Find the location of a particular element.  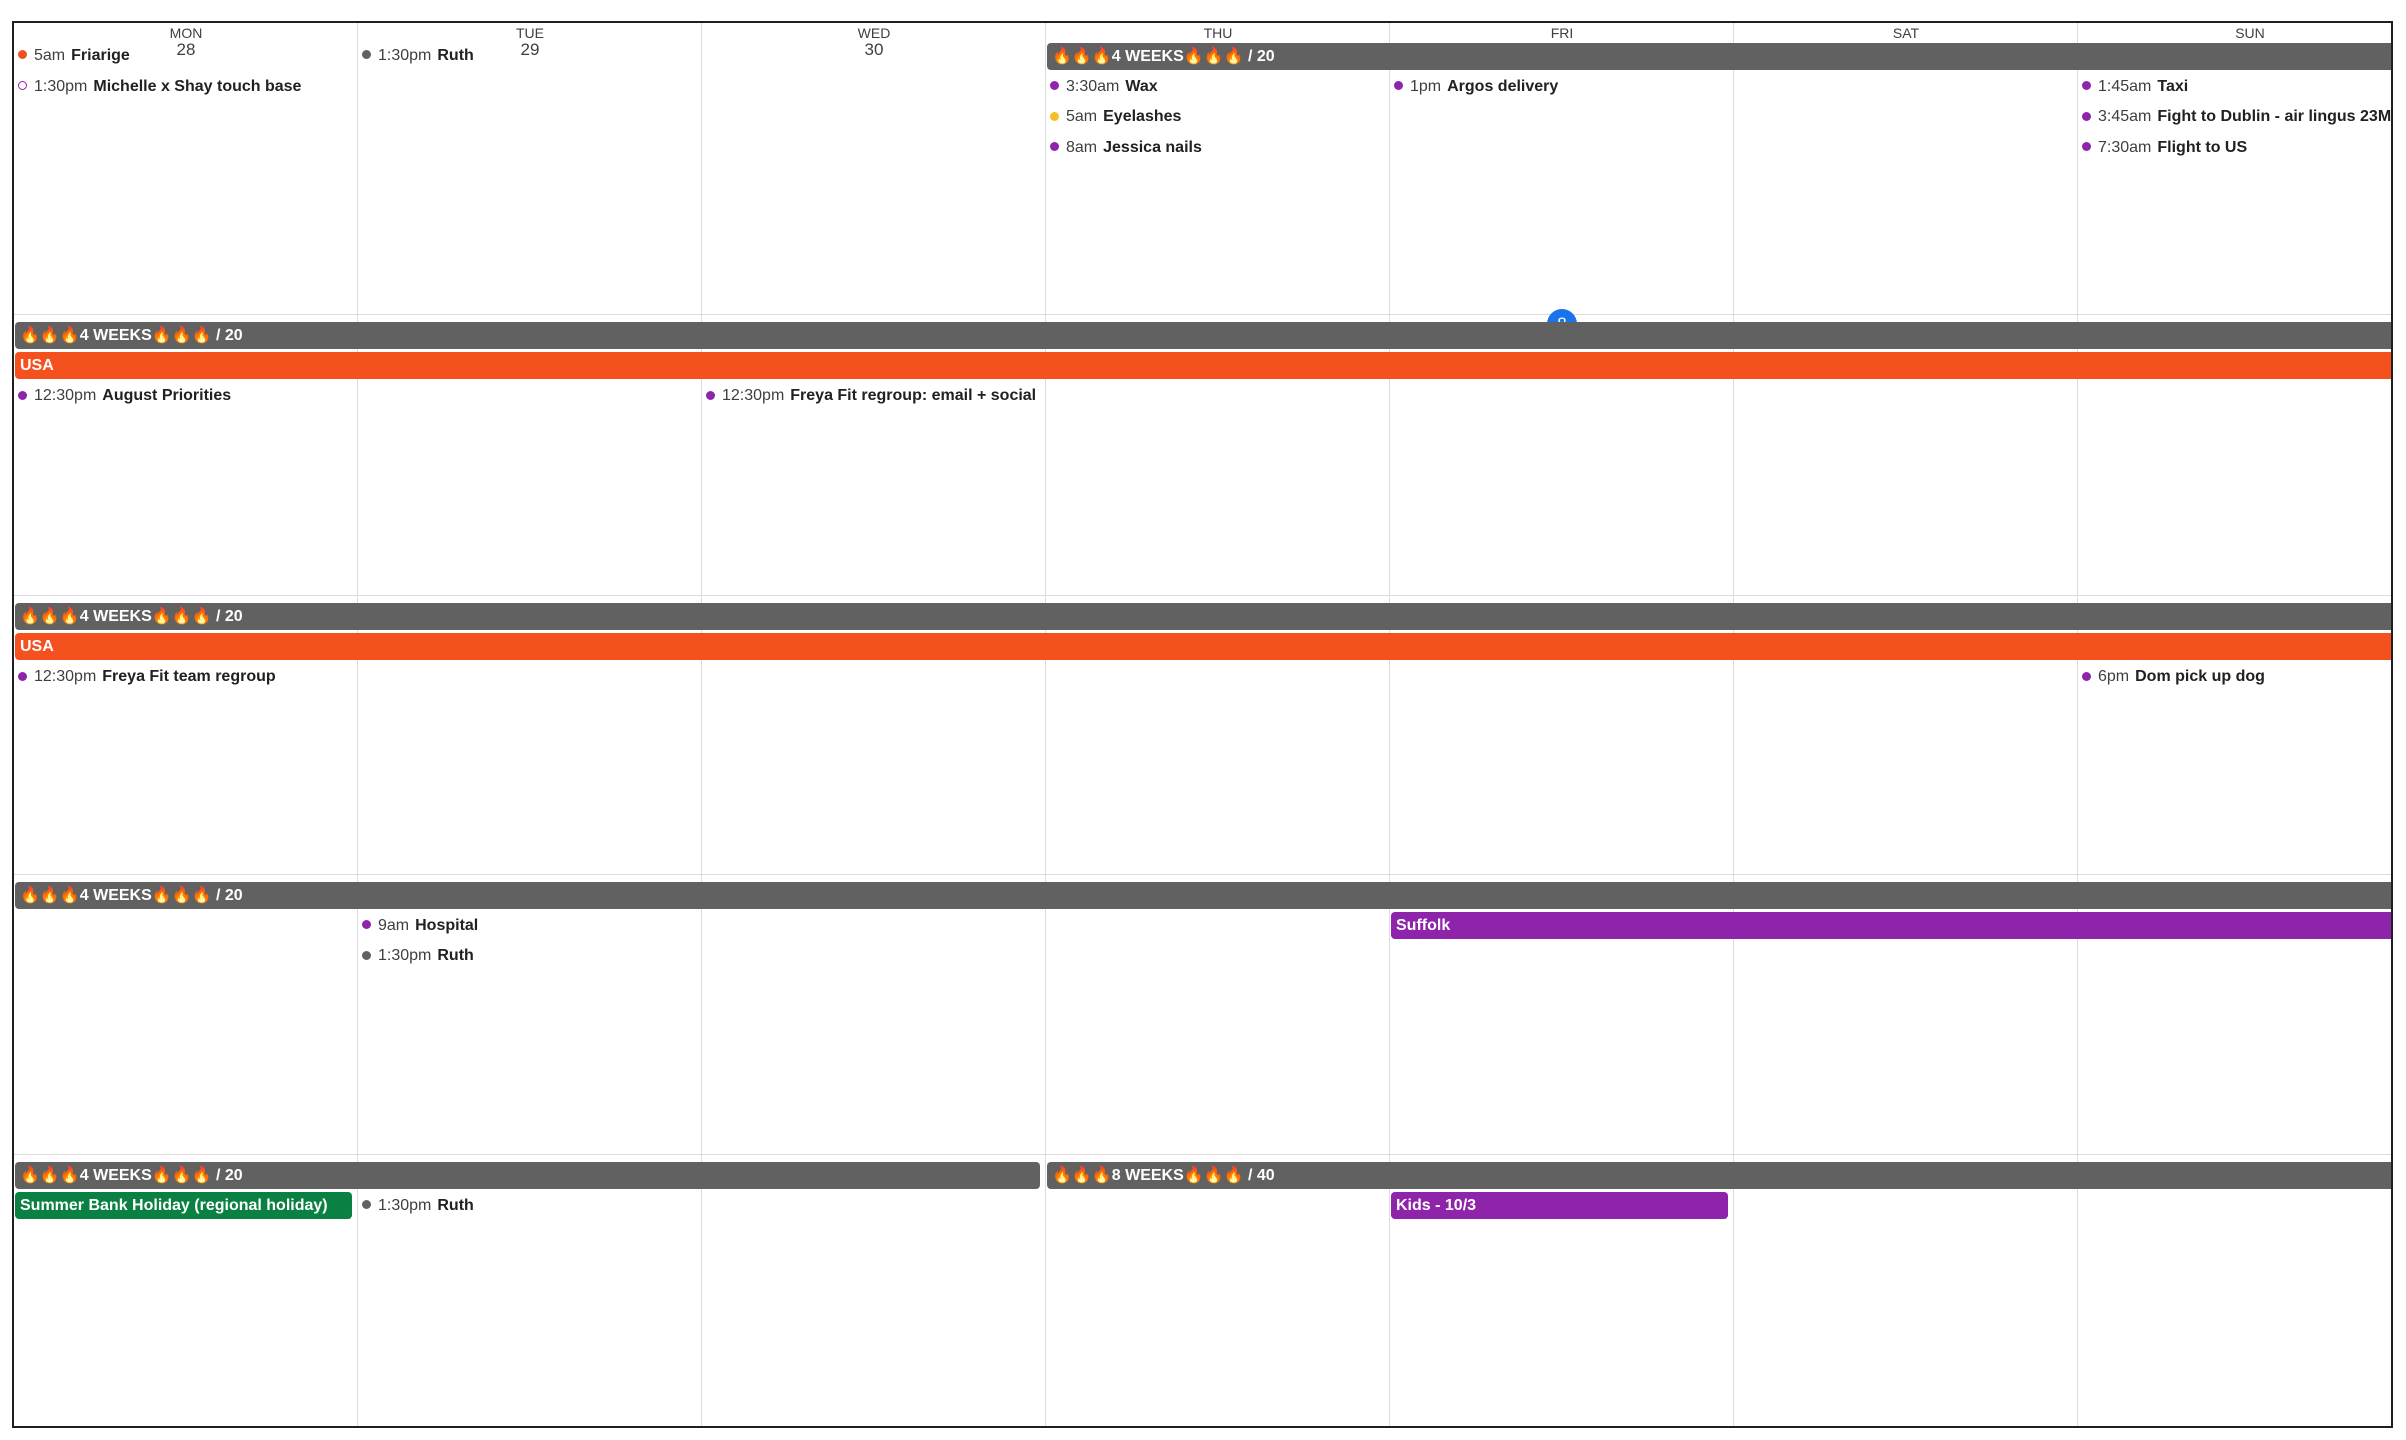

date-number: 28 is located at coordinates (186, 49).